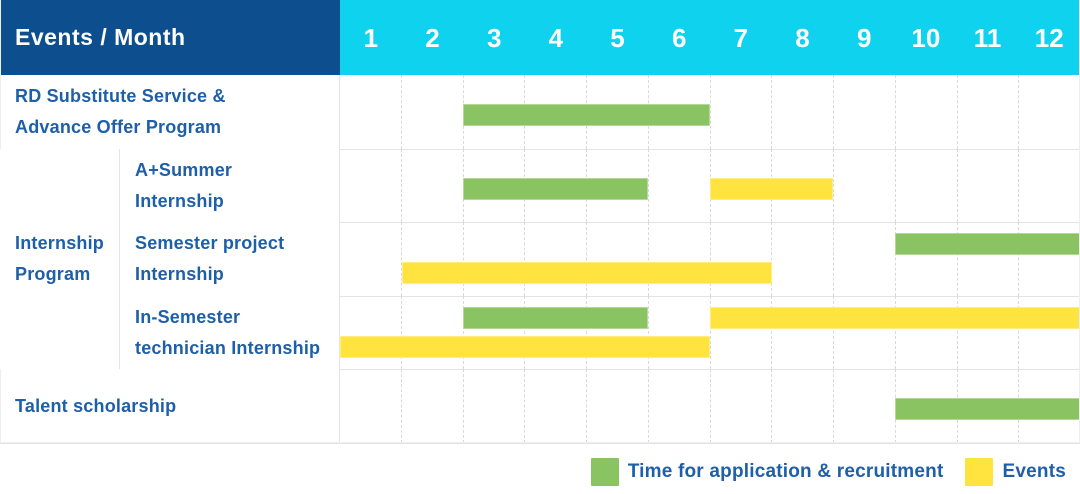 This screenshot has width=1080, height=494. I want to click on events-month-header-cell: Events / Month, so click(170, 37).